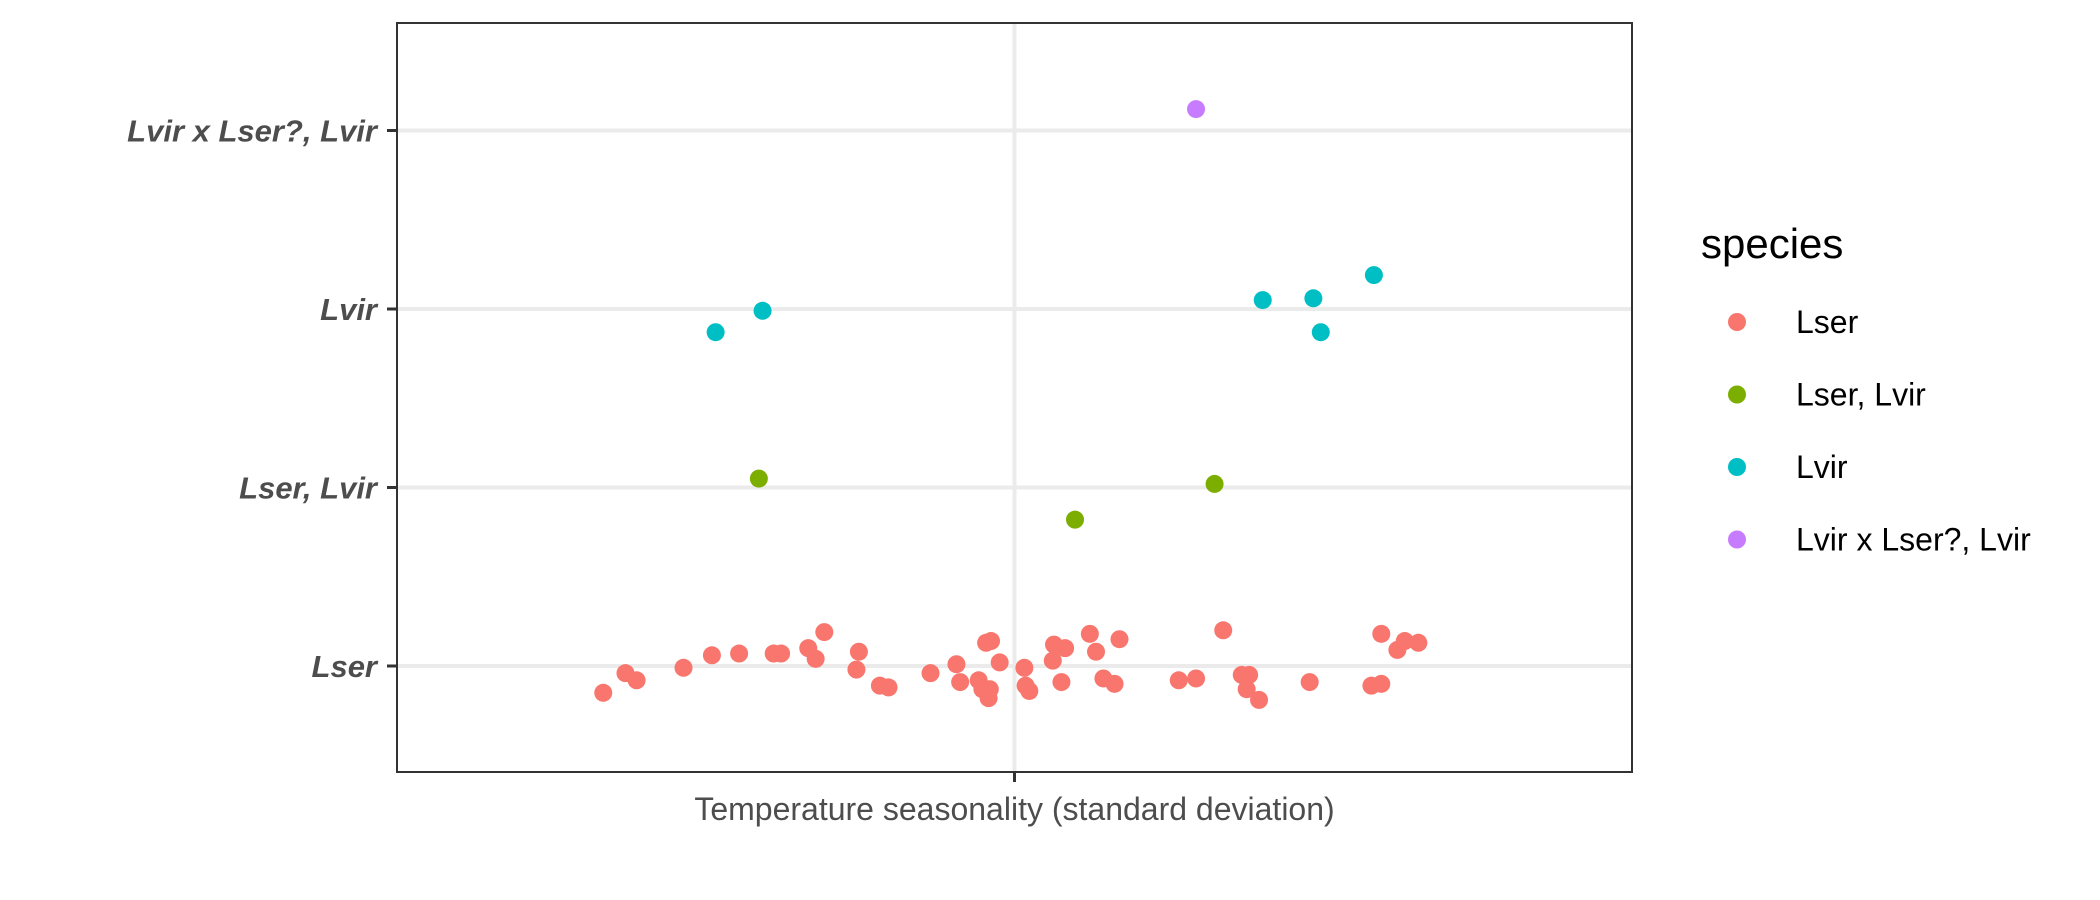  What do you see at coordinates (1772, 243) in the screenshot?
I see `legend-title: species` at bounding box center [1772, 243].